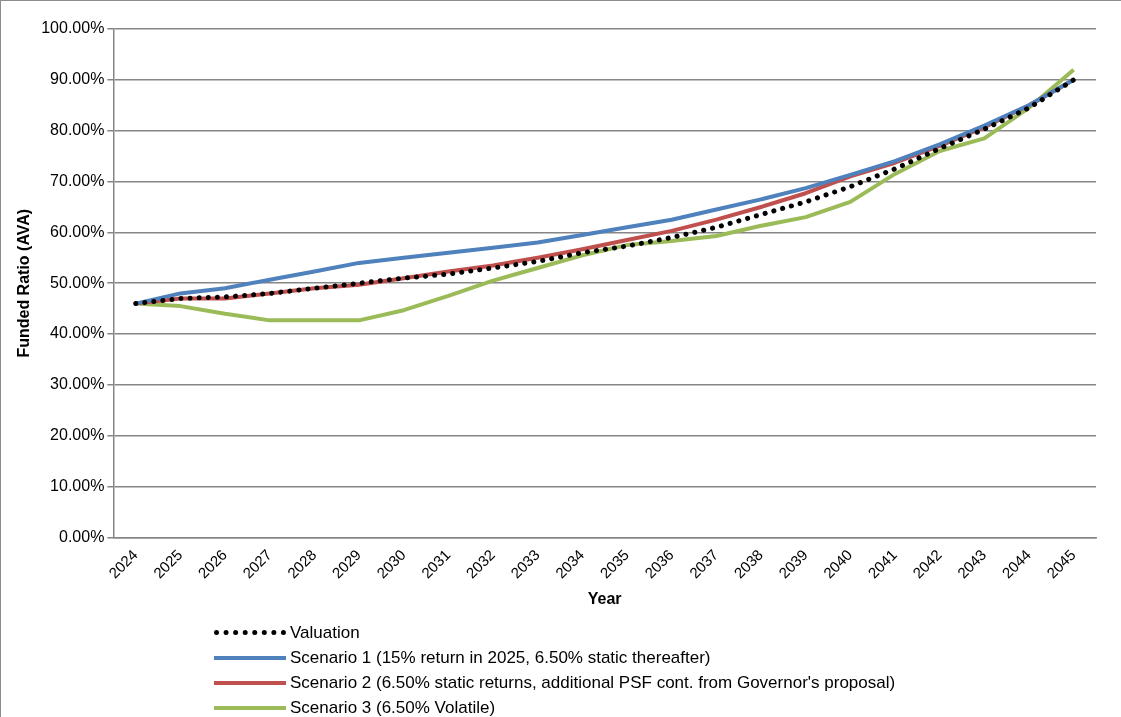 The width and height of the screenshot is (1121, 717). What do you see at coordinates (77, 79) in the screenshot?
I see `y-tick-label: 90.00%` at bounding box center [77, 79].